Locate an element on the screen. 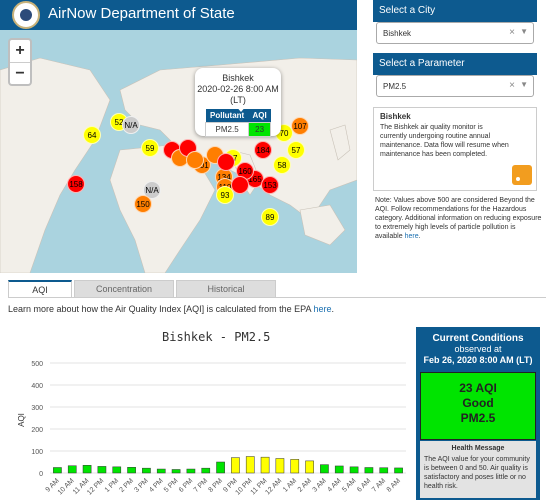 Image resolution: width=547 pixels, height=500 pixels. x-tick-label: 5 AM is located at coordinates (349, 485).